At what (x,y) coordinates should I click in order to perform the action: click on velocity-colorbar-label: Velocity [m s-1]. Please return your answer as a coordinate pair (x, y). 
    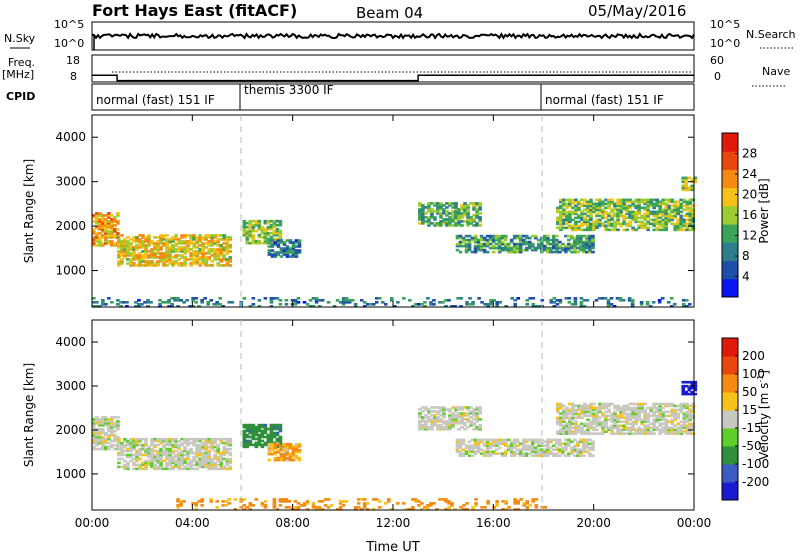
    Looking at the image, I should click on (763, 415).